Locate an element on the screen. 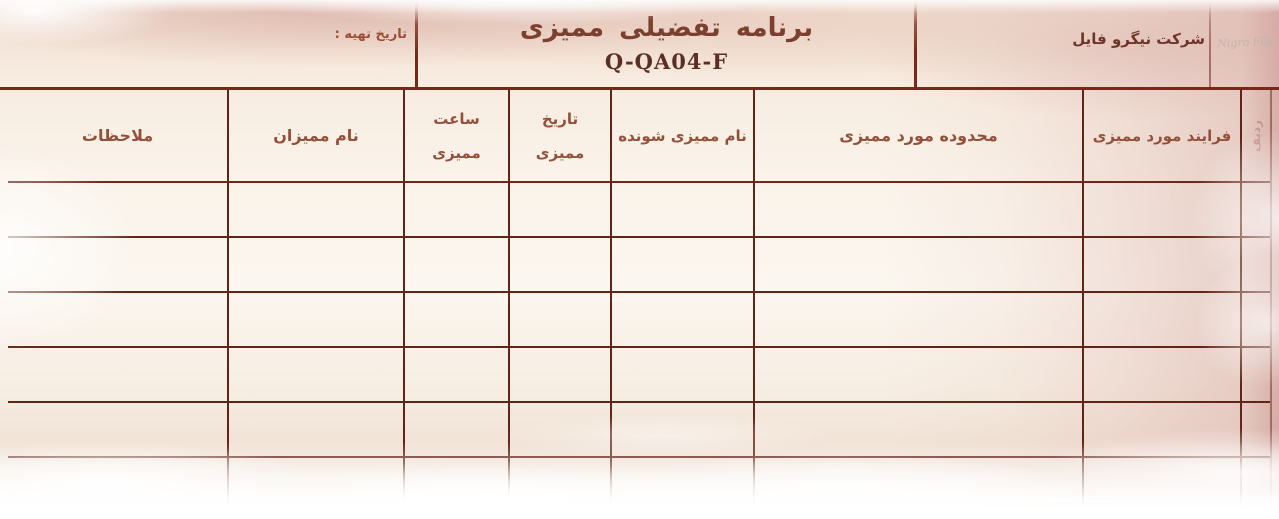 Image resolution: width=1279 pixels, height=519 pixels. column-header-label: نام ممیزی شونده is located at coordinates (682, 135).